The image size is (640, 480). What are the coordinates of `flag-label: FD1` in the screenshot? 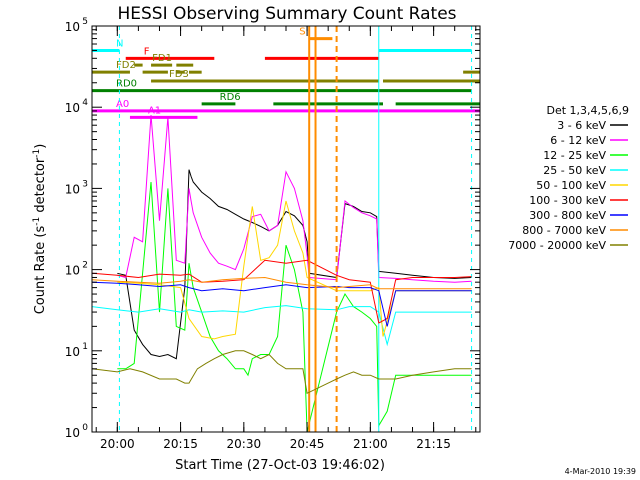 It's located at (162, 58).